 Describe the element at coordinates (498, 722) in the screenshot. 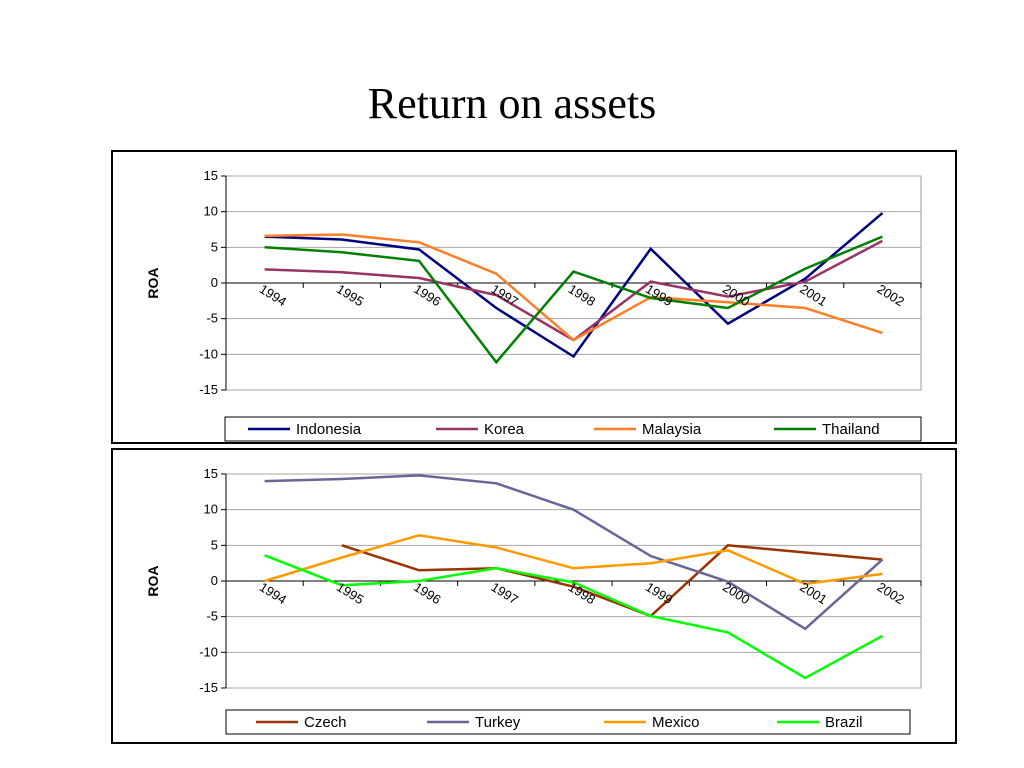

I see `legend-label-turkey: Turkey` at that location.